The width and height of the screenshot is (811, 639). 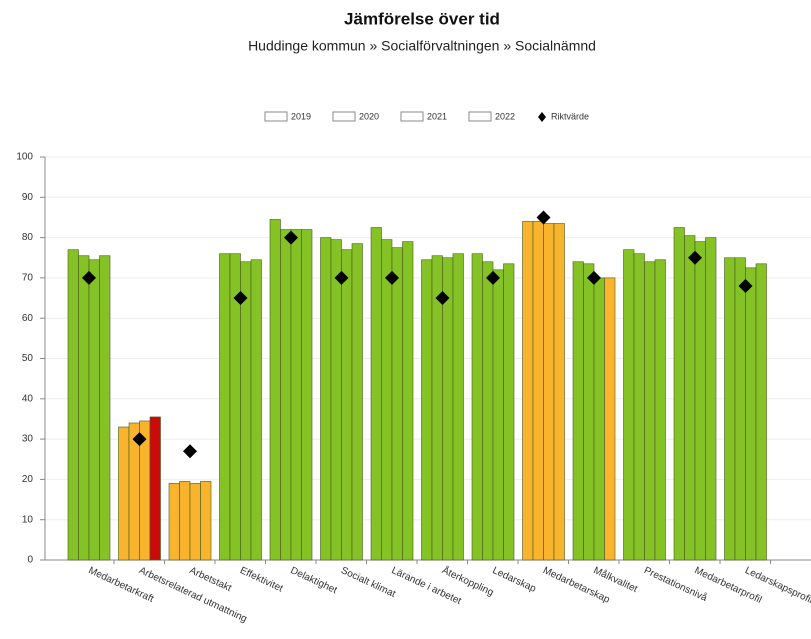 I want to click on x-tick-label: Socialt klimat, so click(x=368, y=582).